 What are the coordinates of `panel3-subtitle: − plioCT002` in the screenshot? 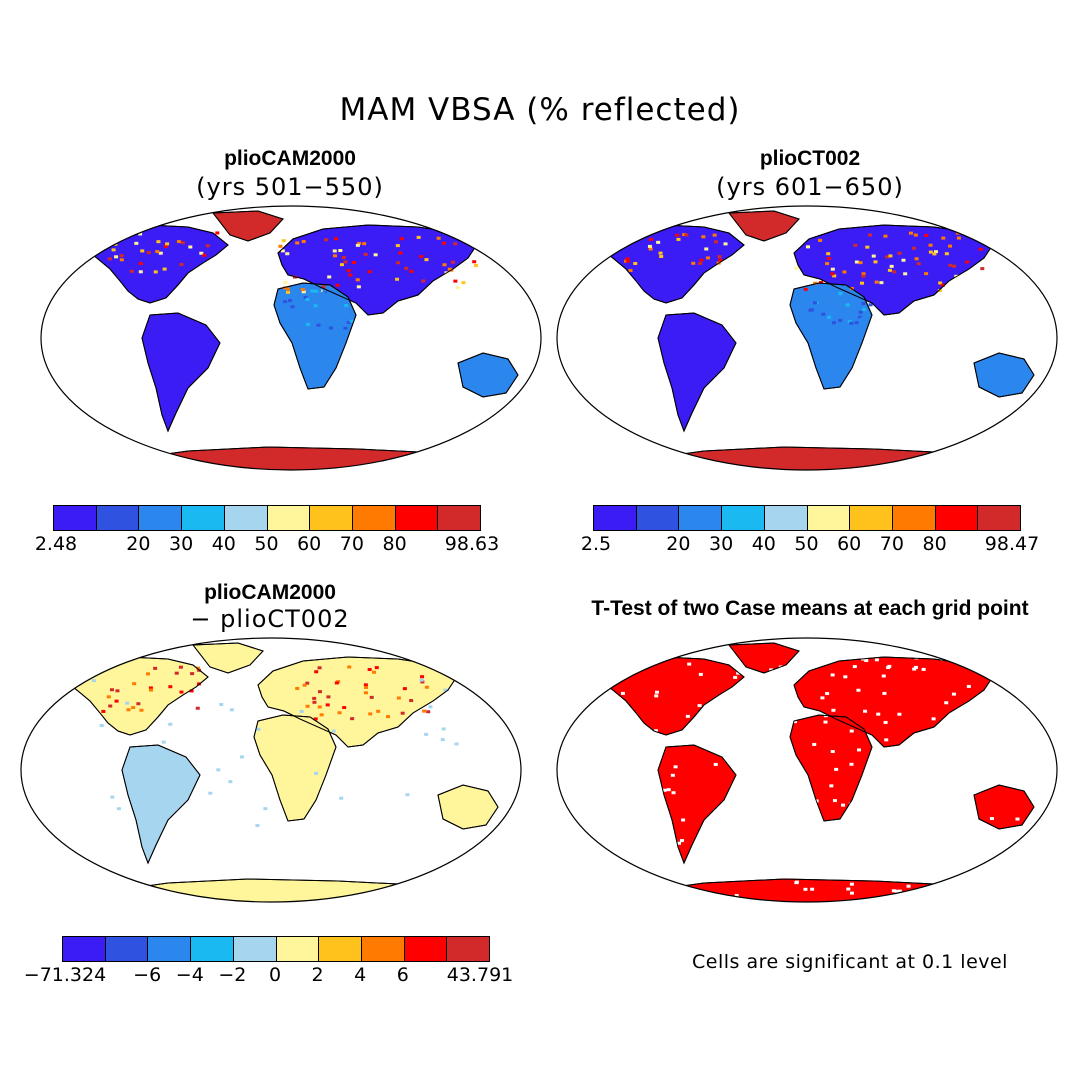 It's located at (270, 619).